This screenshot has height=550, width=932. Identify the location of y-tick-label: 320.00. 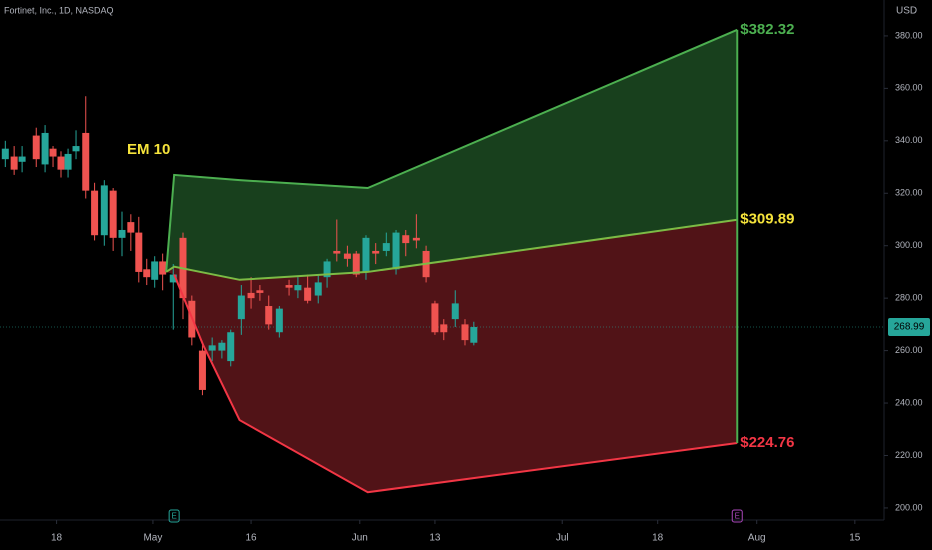
(909, 193).